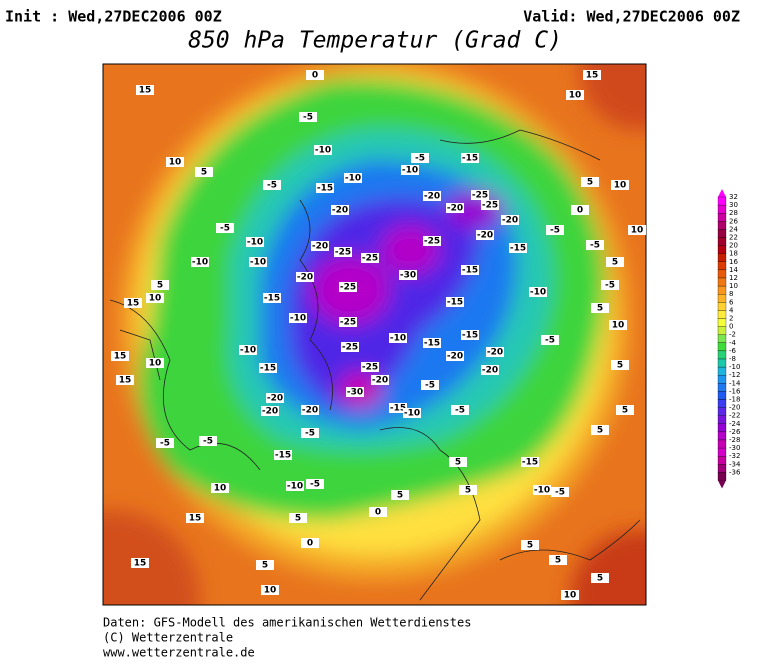  What do you see at coordinates (734, 448) in the screenshot?
I see `colorbar-label: -30` at bounding box center [734, 448].